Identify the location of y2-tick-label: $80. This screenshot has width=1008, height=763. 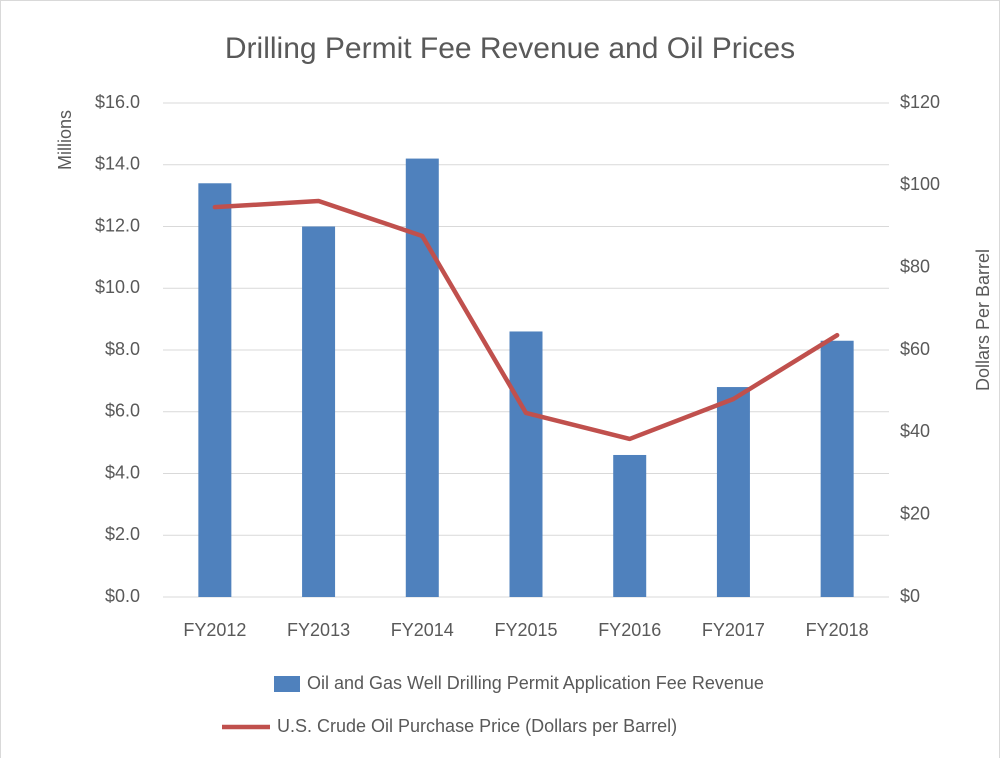
(915, 266).